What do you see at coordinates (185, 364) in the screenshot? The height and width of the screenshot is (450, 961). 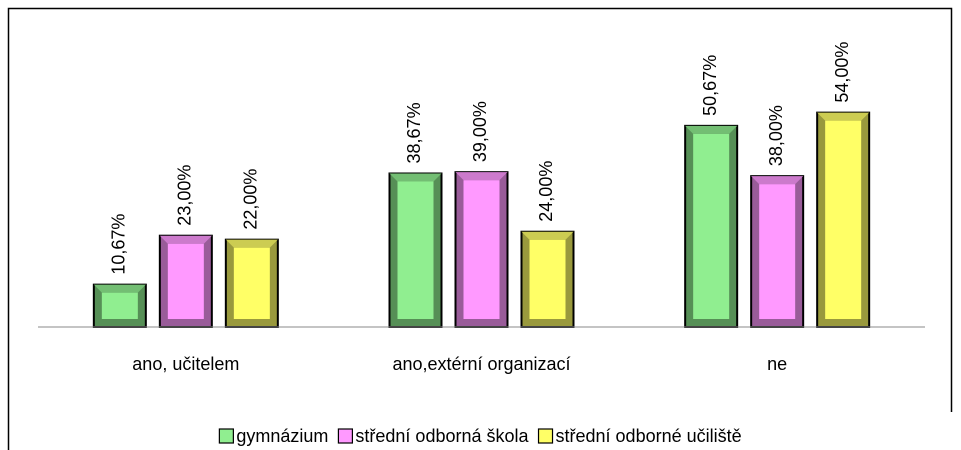 I see `x-tick-label: ano, učitelem` at bounding box center [185, 364].